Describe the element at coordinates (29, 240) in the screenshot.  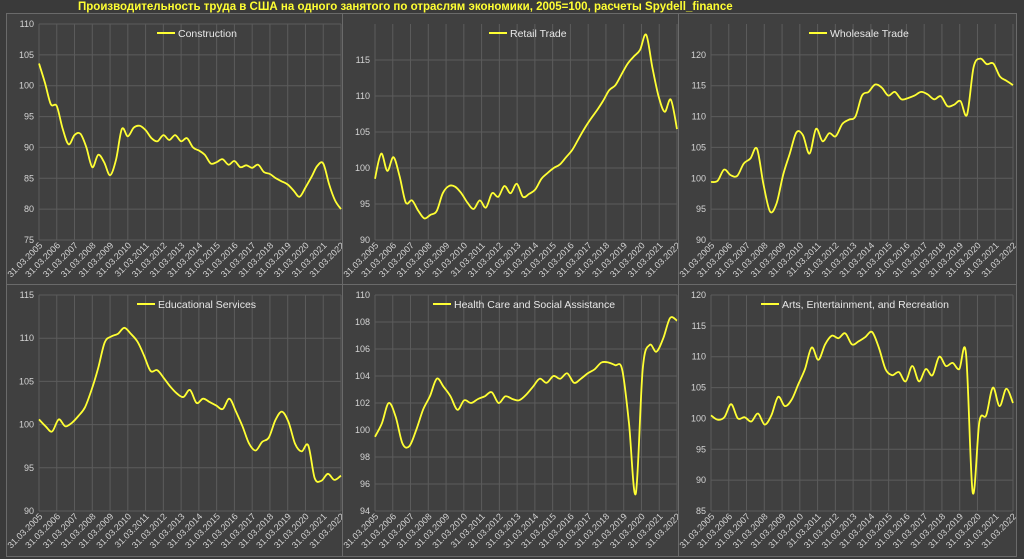
I see `y-tick-label: 75` at that location.